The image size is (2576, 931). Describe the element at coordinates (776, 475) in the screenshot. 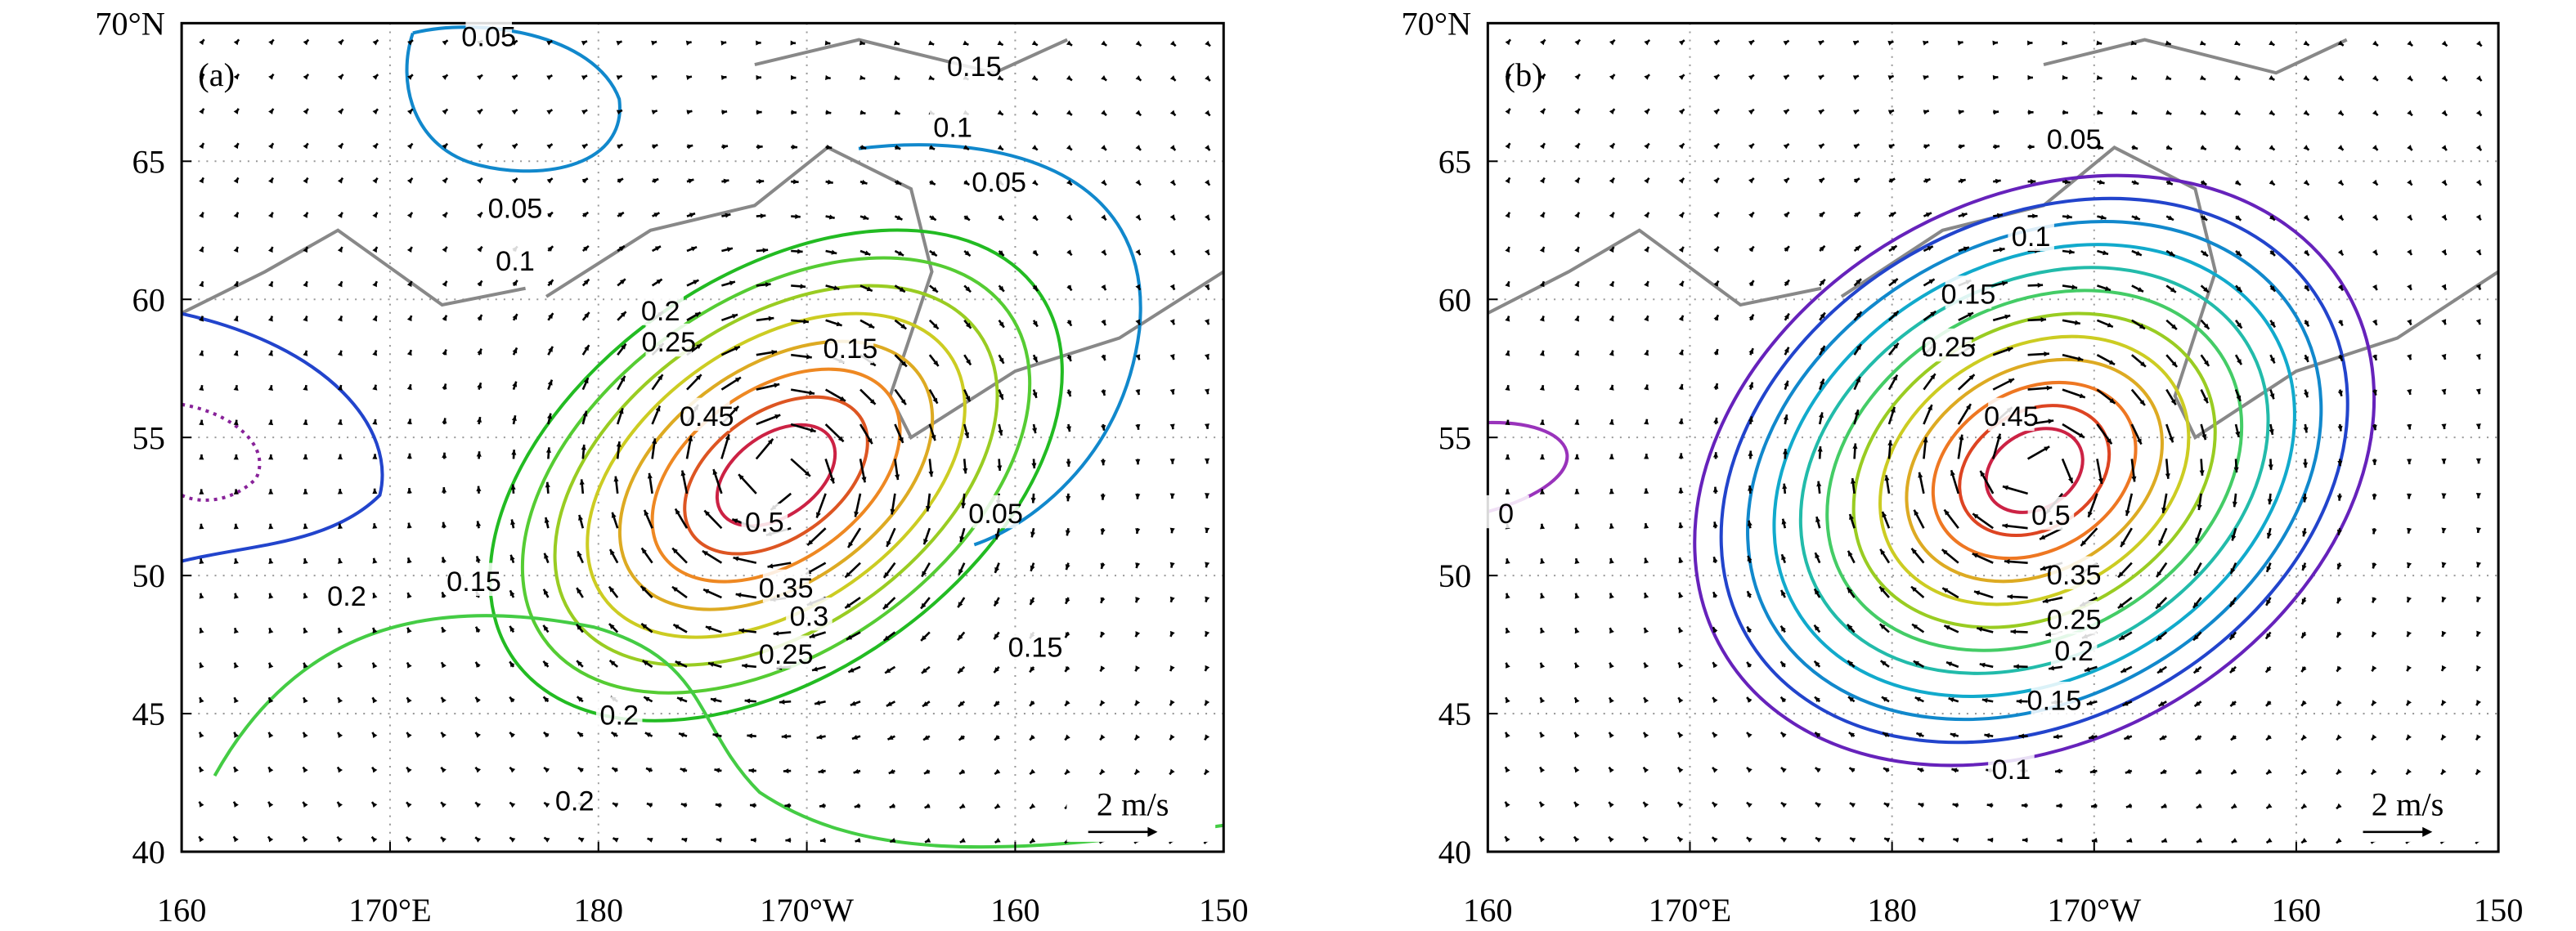

I see `contour` at that location.